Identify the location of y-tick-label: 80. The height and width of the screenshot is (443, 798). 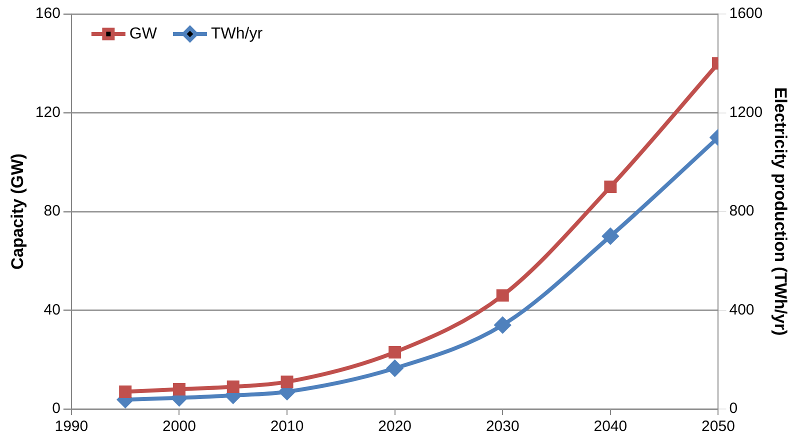
(52, 211).